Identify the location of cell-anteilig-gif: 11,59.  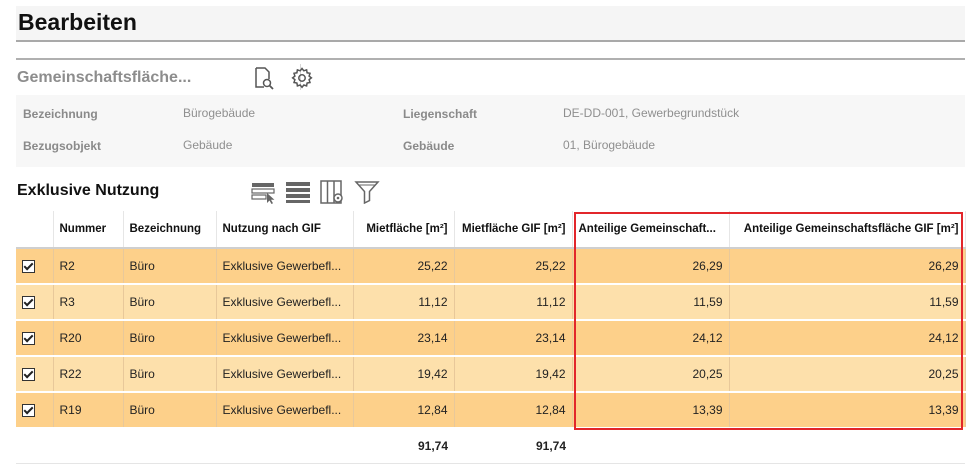
(847, 302).